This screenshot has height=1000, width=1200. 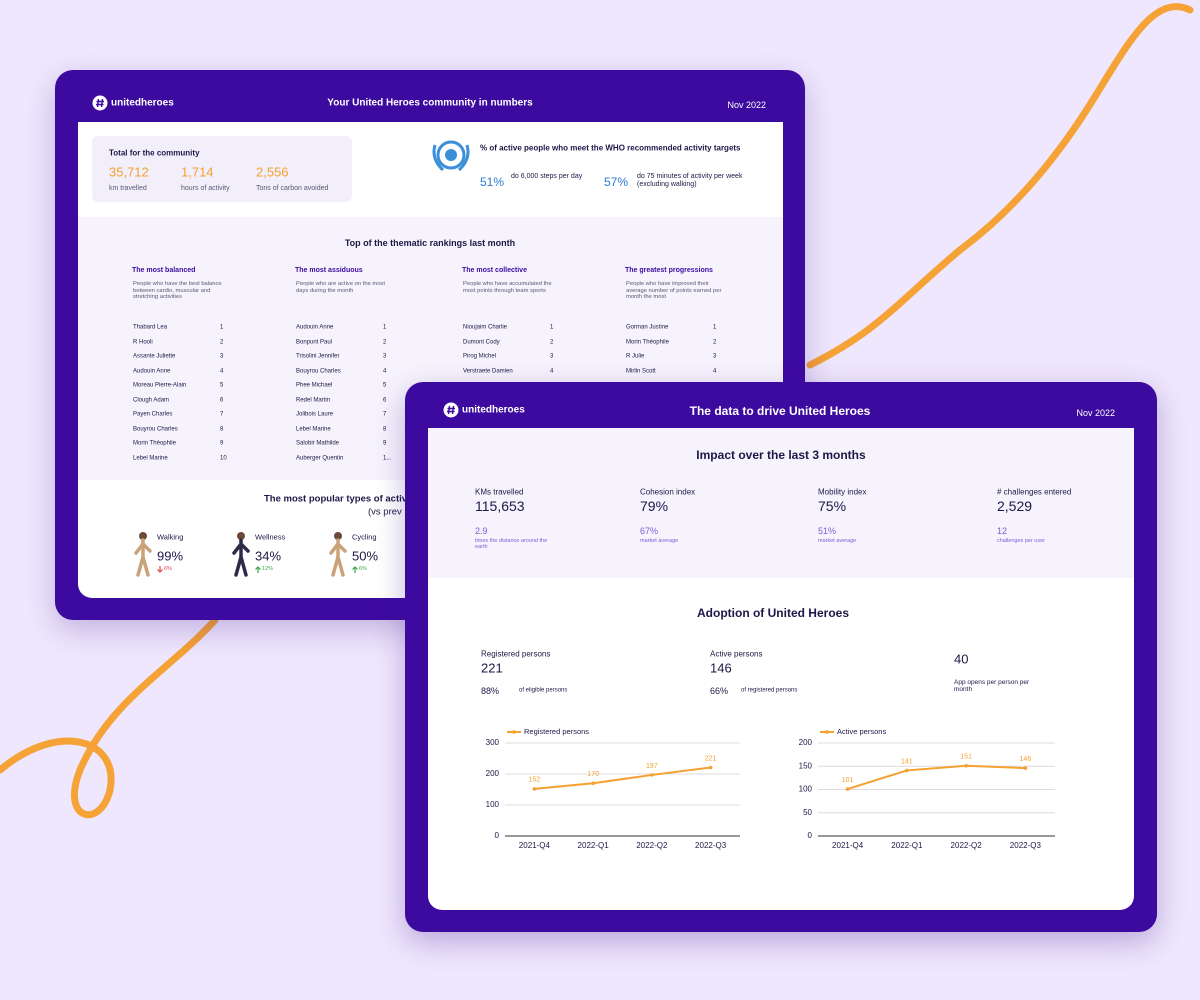 What do you see at coordinates (385, 414) in the screenshot?
I see `ranking-rank: 7` at bounding box center [385, 414].